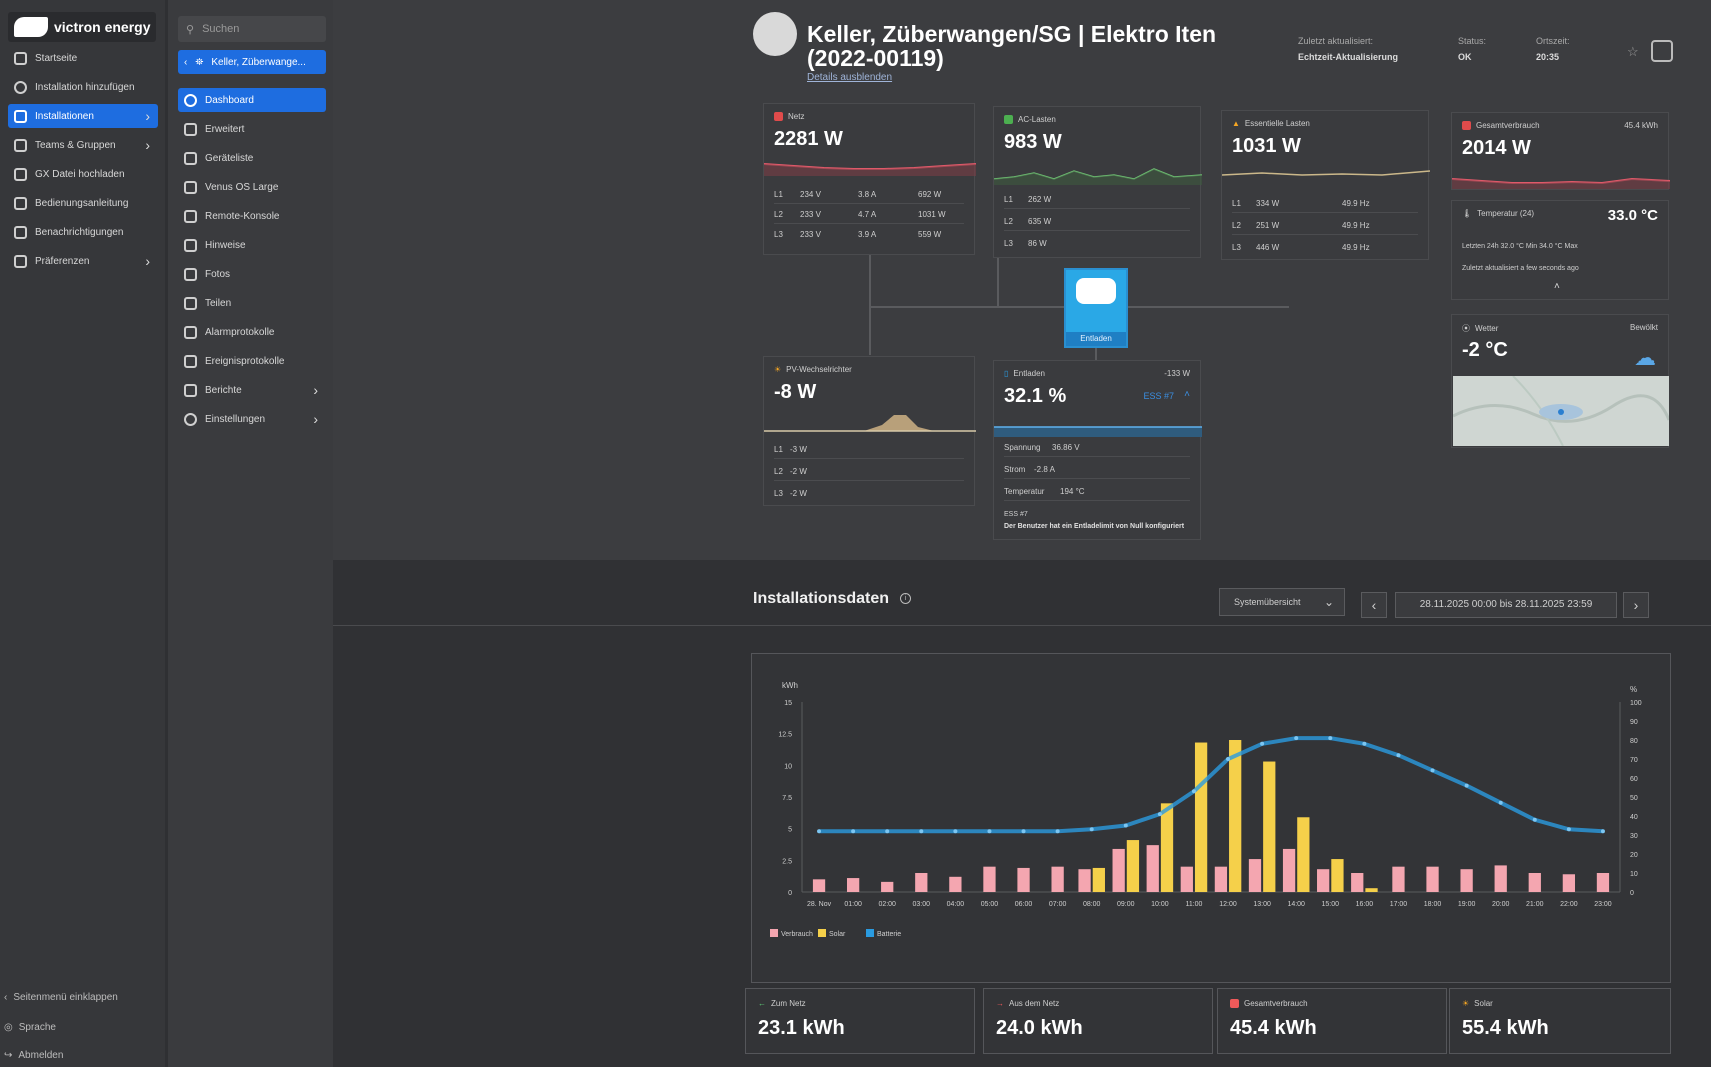 The width and height of the screenshot is (1711, 1067). Describe the element at coordinates (83, 58) in the screenshot. I see `sidebar-item-startseite: Startseite` at that location.